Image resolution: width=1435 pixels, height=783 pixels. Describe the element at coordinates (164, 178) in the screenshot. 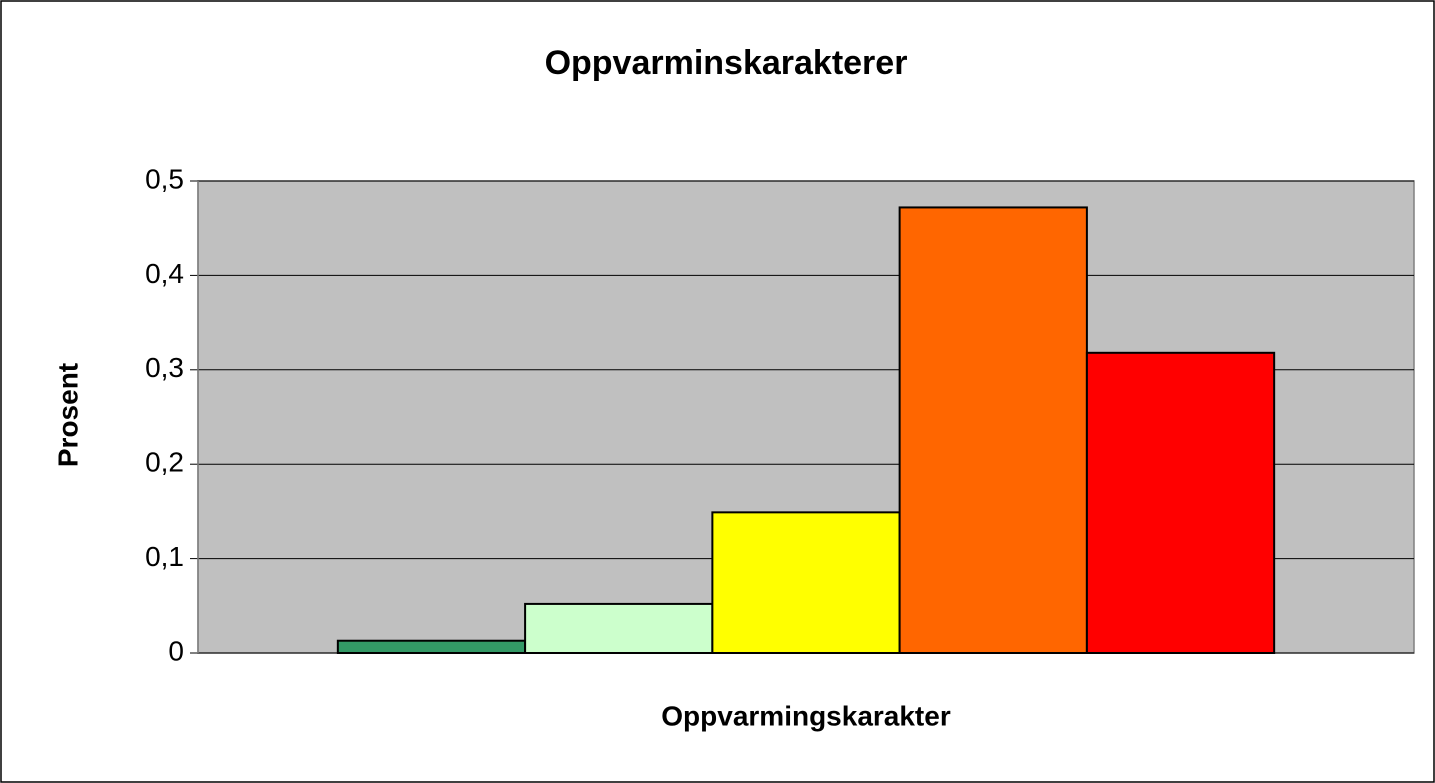

I see `y-tick-label: 0,5` at that location.